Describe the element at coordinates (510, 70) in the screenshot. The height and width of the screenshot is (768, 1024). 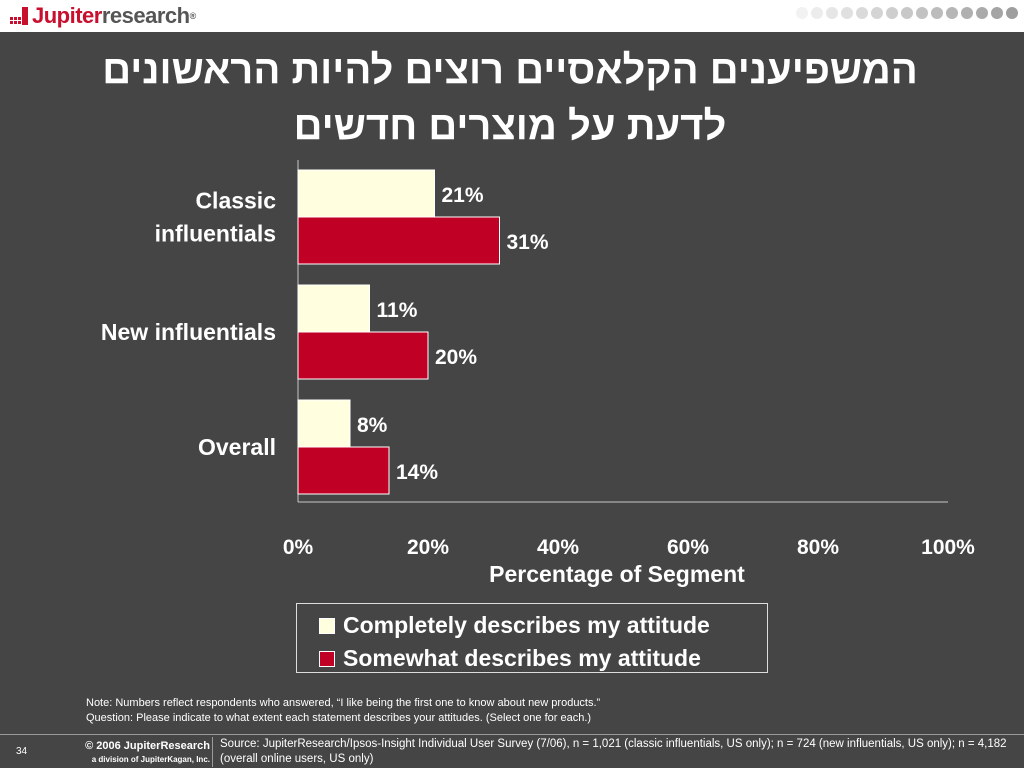
I see `slide-title-line-1: המשפיענים הקלאסיים רוצים להיות הראשונים` at that location.